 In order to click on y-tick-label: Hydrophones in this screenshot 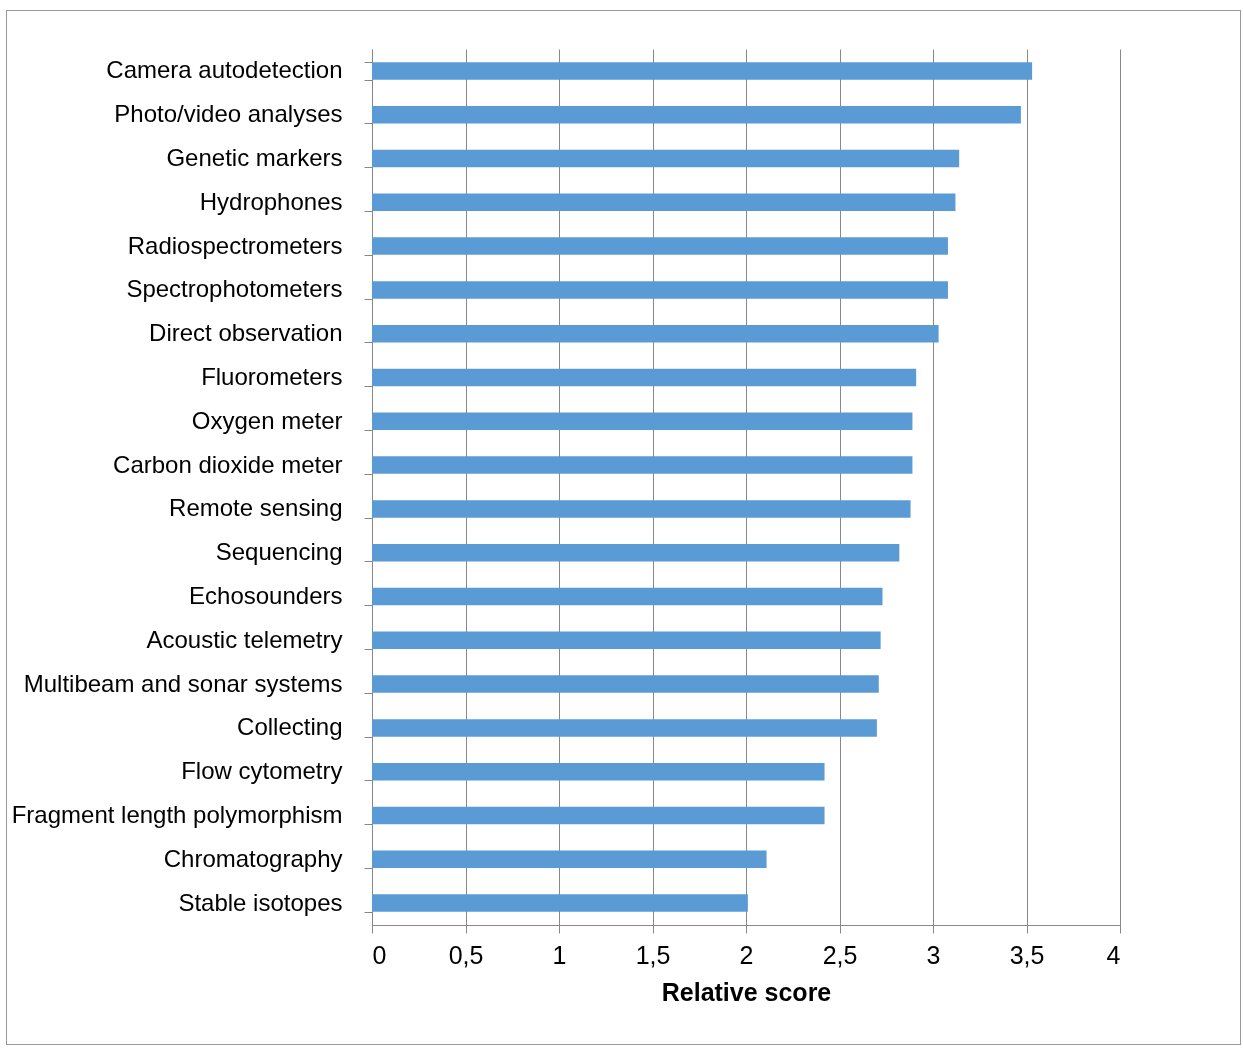, I will do `click(271, 201)`.